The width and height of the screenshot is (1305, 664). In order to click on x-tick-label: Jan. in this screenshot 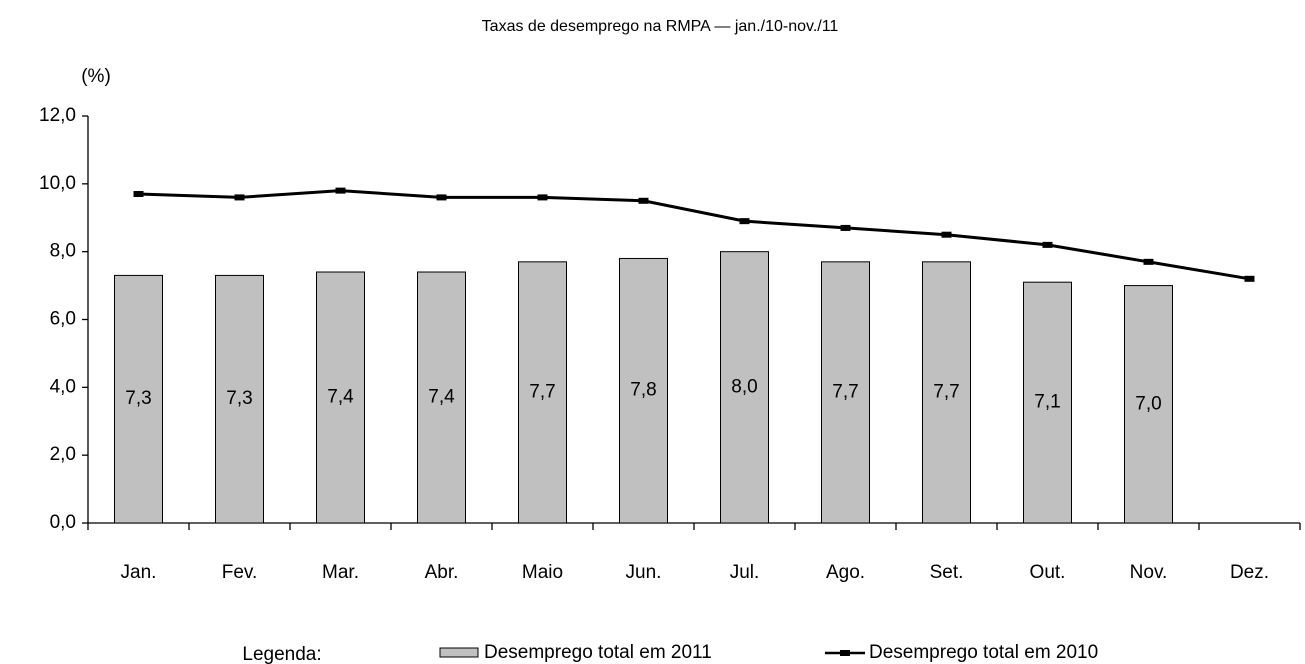, I will do `click(139, 572)`.